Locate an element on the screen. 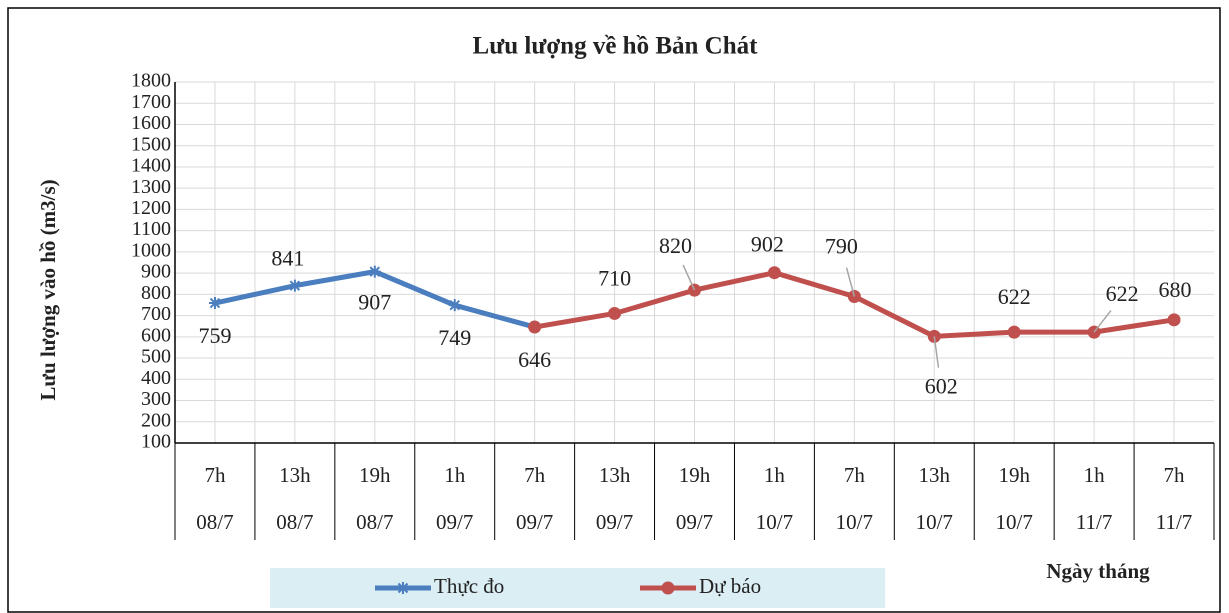  data-label: 710 is located at coordinates (614, 278).